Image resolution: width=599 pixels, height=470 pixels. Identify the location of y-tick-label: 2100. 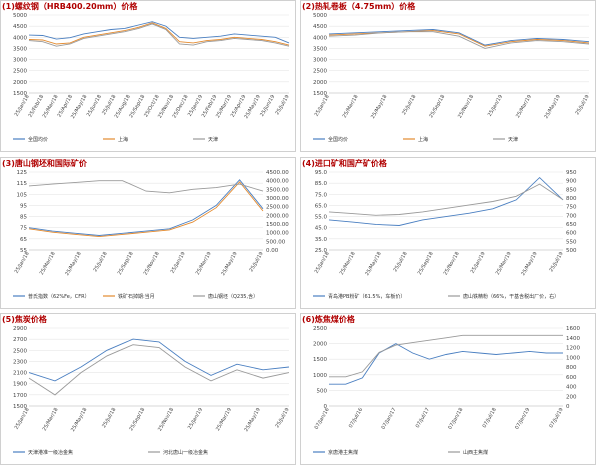
(20, 374).